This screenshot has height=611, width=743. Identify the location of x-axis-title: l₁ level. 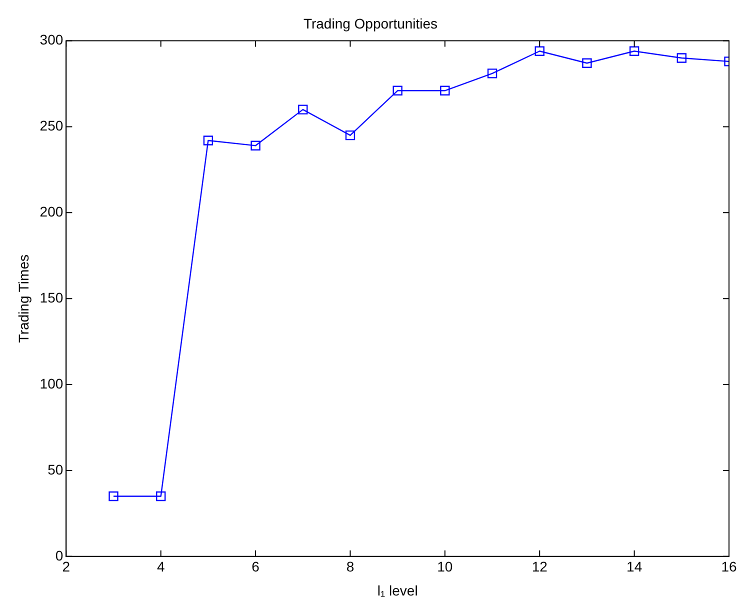
(397, 590).